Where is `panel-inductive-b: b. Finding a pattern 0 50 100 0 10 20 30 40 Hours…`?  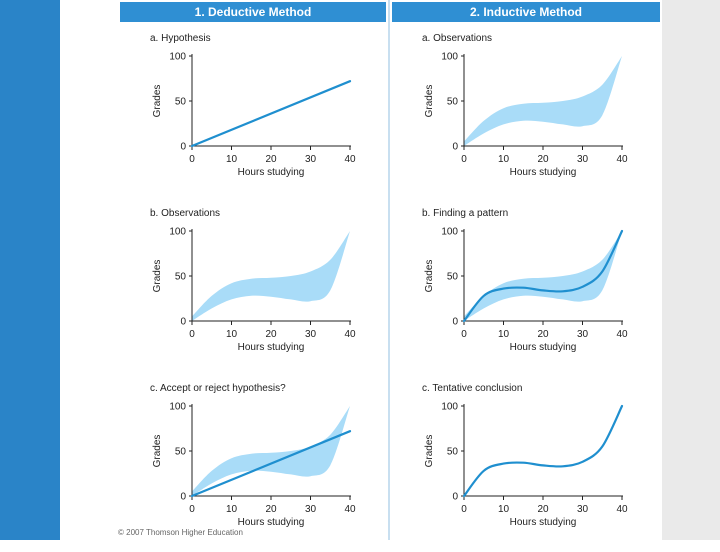 panel-inductive-b: b. Finding a pattern 0 50 100 0 10 20 30 40 Hours… is located at coordinates (525, 289).